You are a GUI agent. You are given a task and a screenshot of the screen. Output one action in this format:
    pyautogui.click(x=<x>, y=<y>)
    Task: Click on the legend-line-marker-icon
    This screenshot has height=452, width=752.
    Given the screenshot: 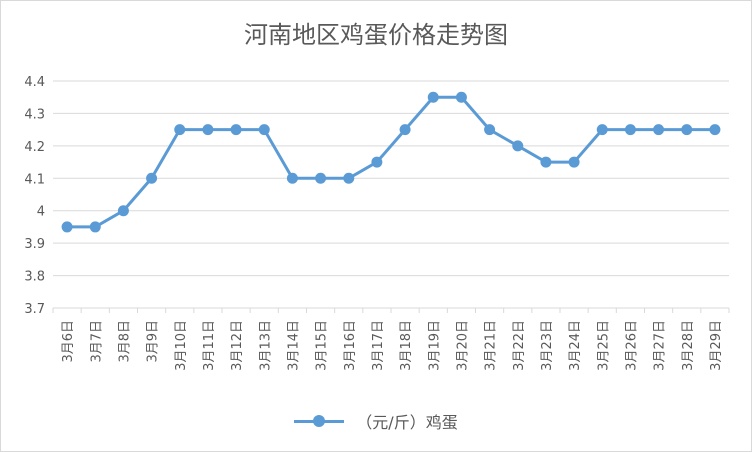 What is the action you would take?
    pyautogui.click(x=319, y=421)
    